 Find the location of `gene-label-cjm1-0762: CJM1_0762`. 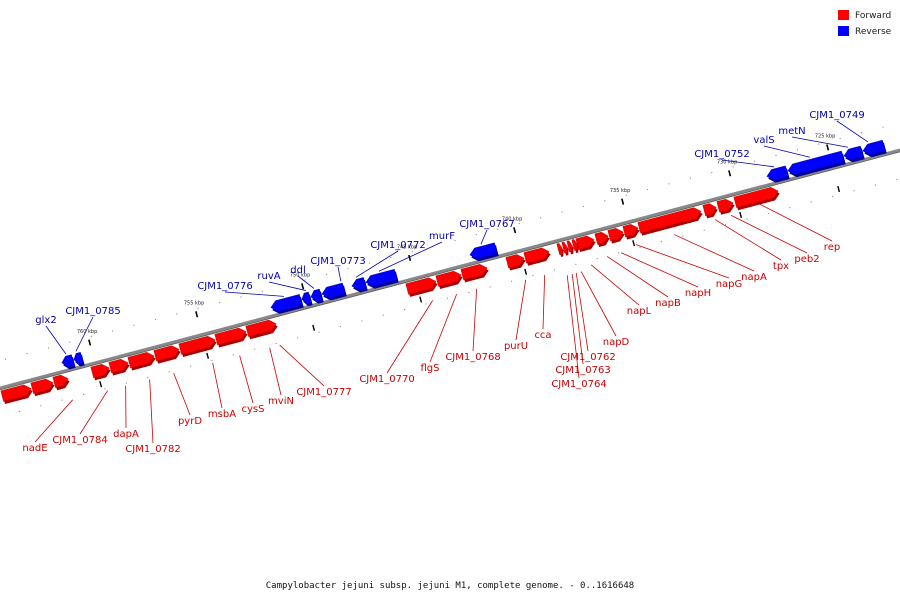

gene-label-cjm1-0762: CJM1_0762 is located at coordinates (587, 357).